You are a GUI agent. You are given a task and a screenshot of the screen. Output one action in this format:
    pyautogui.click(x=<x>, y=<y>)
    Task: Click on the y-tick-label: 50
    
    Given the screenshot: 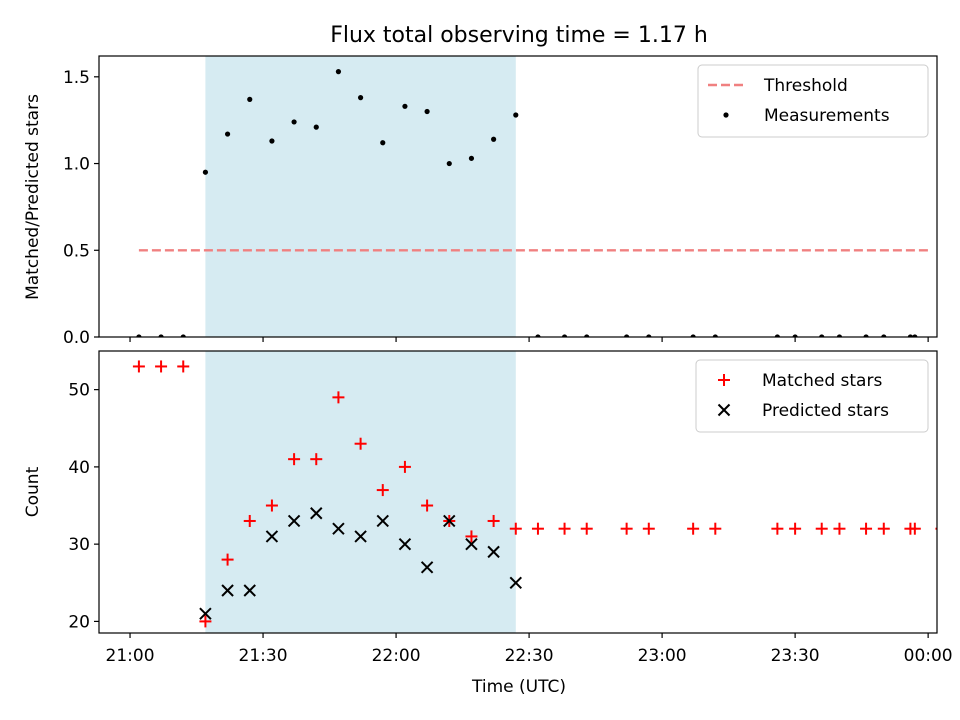 What is the action you would take?
    pyautogui.click(x=79, y=391)
    